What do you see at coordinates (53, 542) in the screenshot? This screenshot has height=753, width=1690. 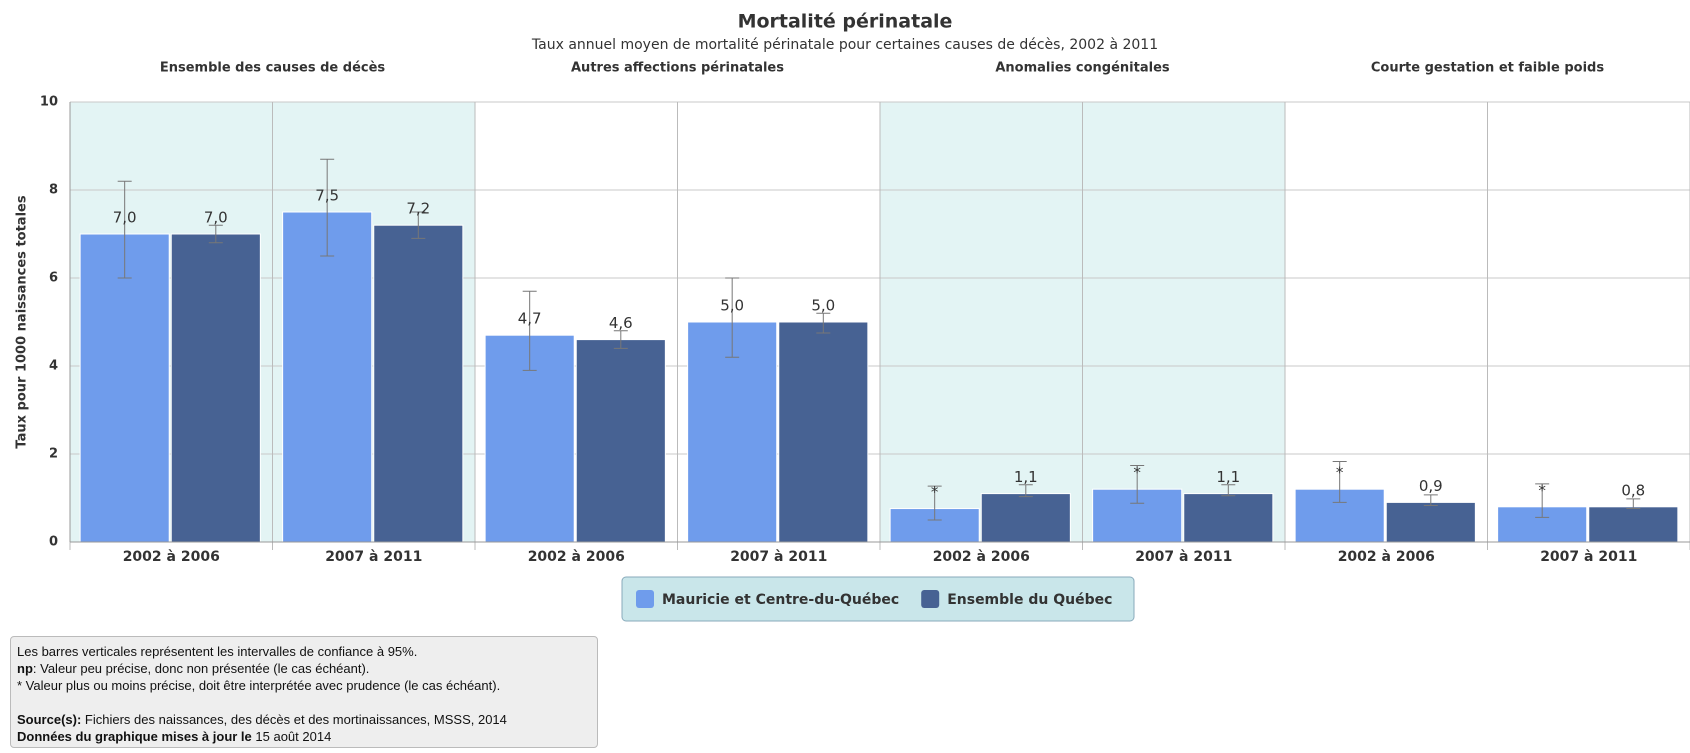 I see `y-tick-label: 0` at bounding box center [53, 542].